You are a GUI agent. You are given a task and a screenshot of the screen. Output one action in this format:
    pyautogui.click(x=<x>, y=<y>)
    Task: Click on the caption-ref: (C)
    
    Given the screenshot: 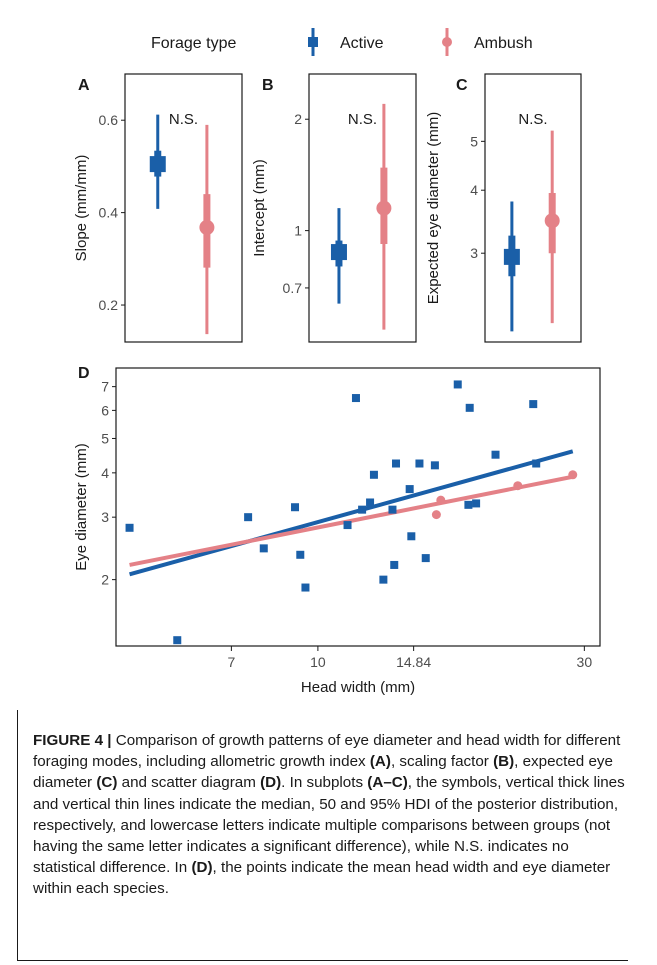 What is the action you would take?
    pyautogui.click(x=107, y=783)
    